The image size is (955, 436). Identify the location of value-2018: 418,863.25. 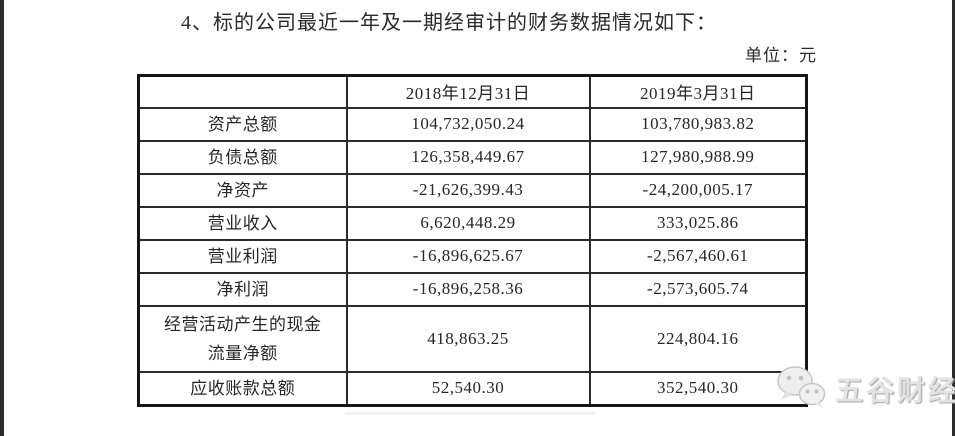
(468, 338).